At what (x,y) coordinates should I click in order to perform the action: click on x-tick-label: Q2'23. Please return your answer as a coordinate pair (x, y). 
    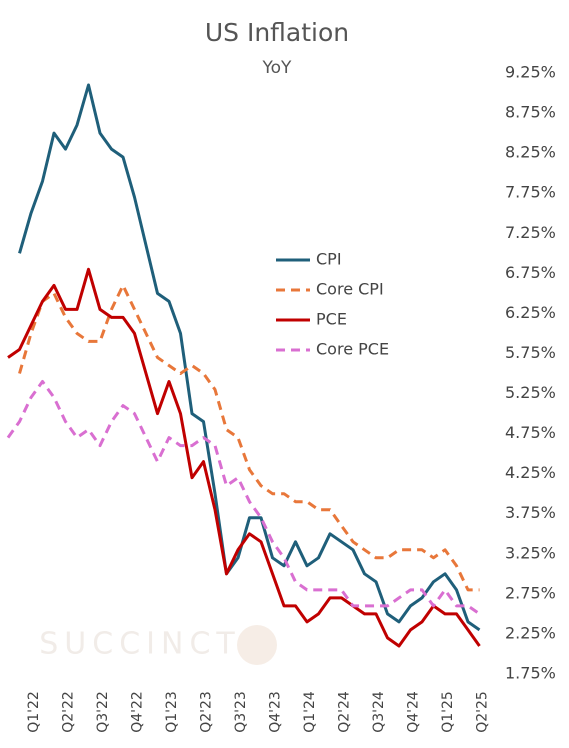
    Looking at the image, I should click on (207, 712).